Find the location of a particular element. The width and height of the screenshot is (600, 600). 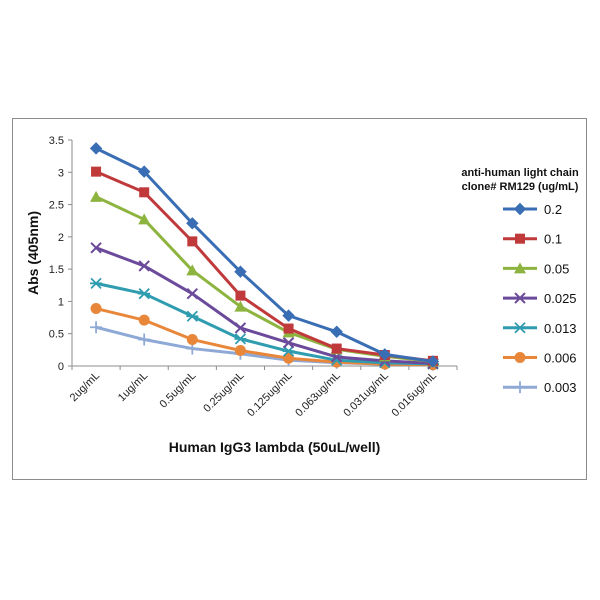

y-tick-label: 3.5 is located at coordinates (56, 141).